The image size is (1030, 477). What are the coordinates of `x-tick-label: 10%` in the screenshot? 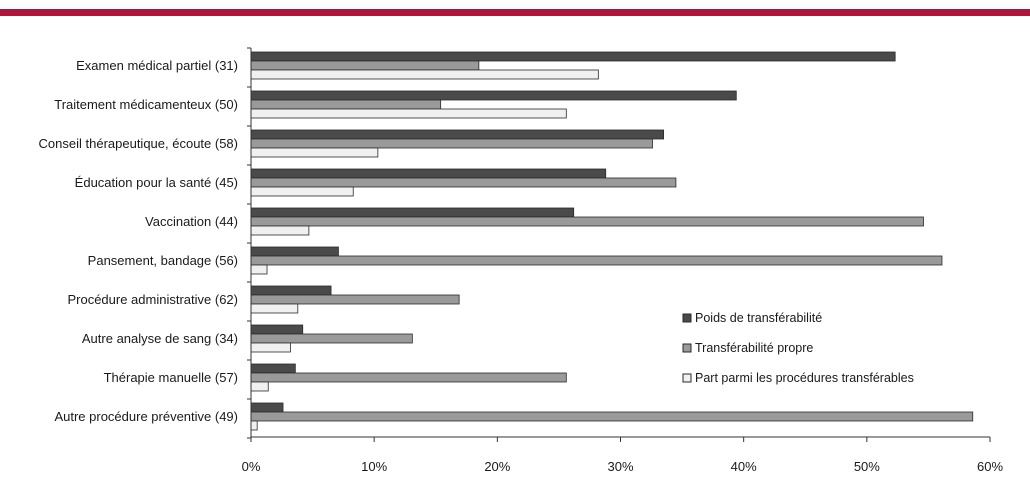 It's located at (374, 466).